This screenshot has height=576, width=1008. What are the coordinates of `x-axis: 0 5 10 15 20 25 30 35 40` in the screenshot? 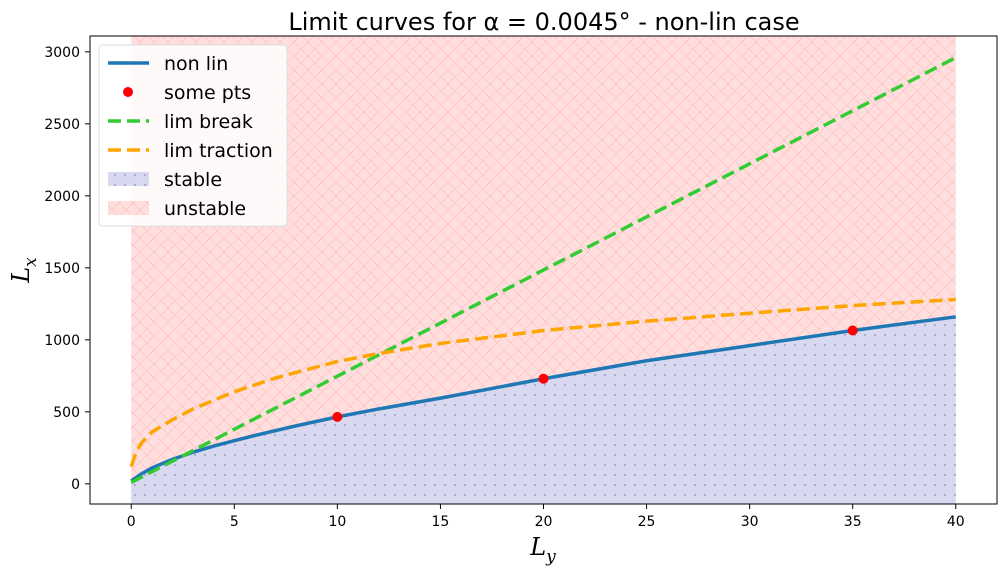 It's located at (546, 517).